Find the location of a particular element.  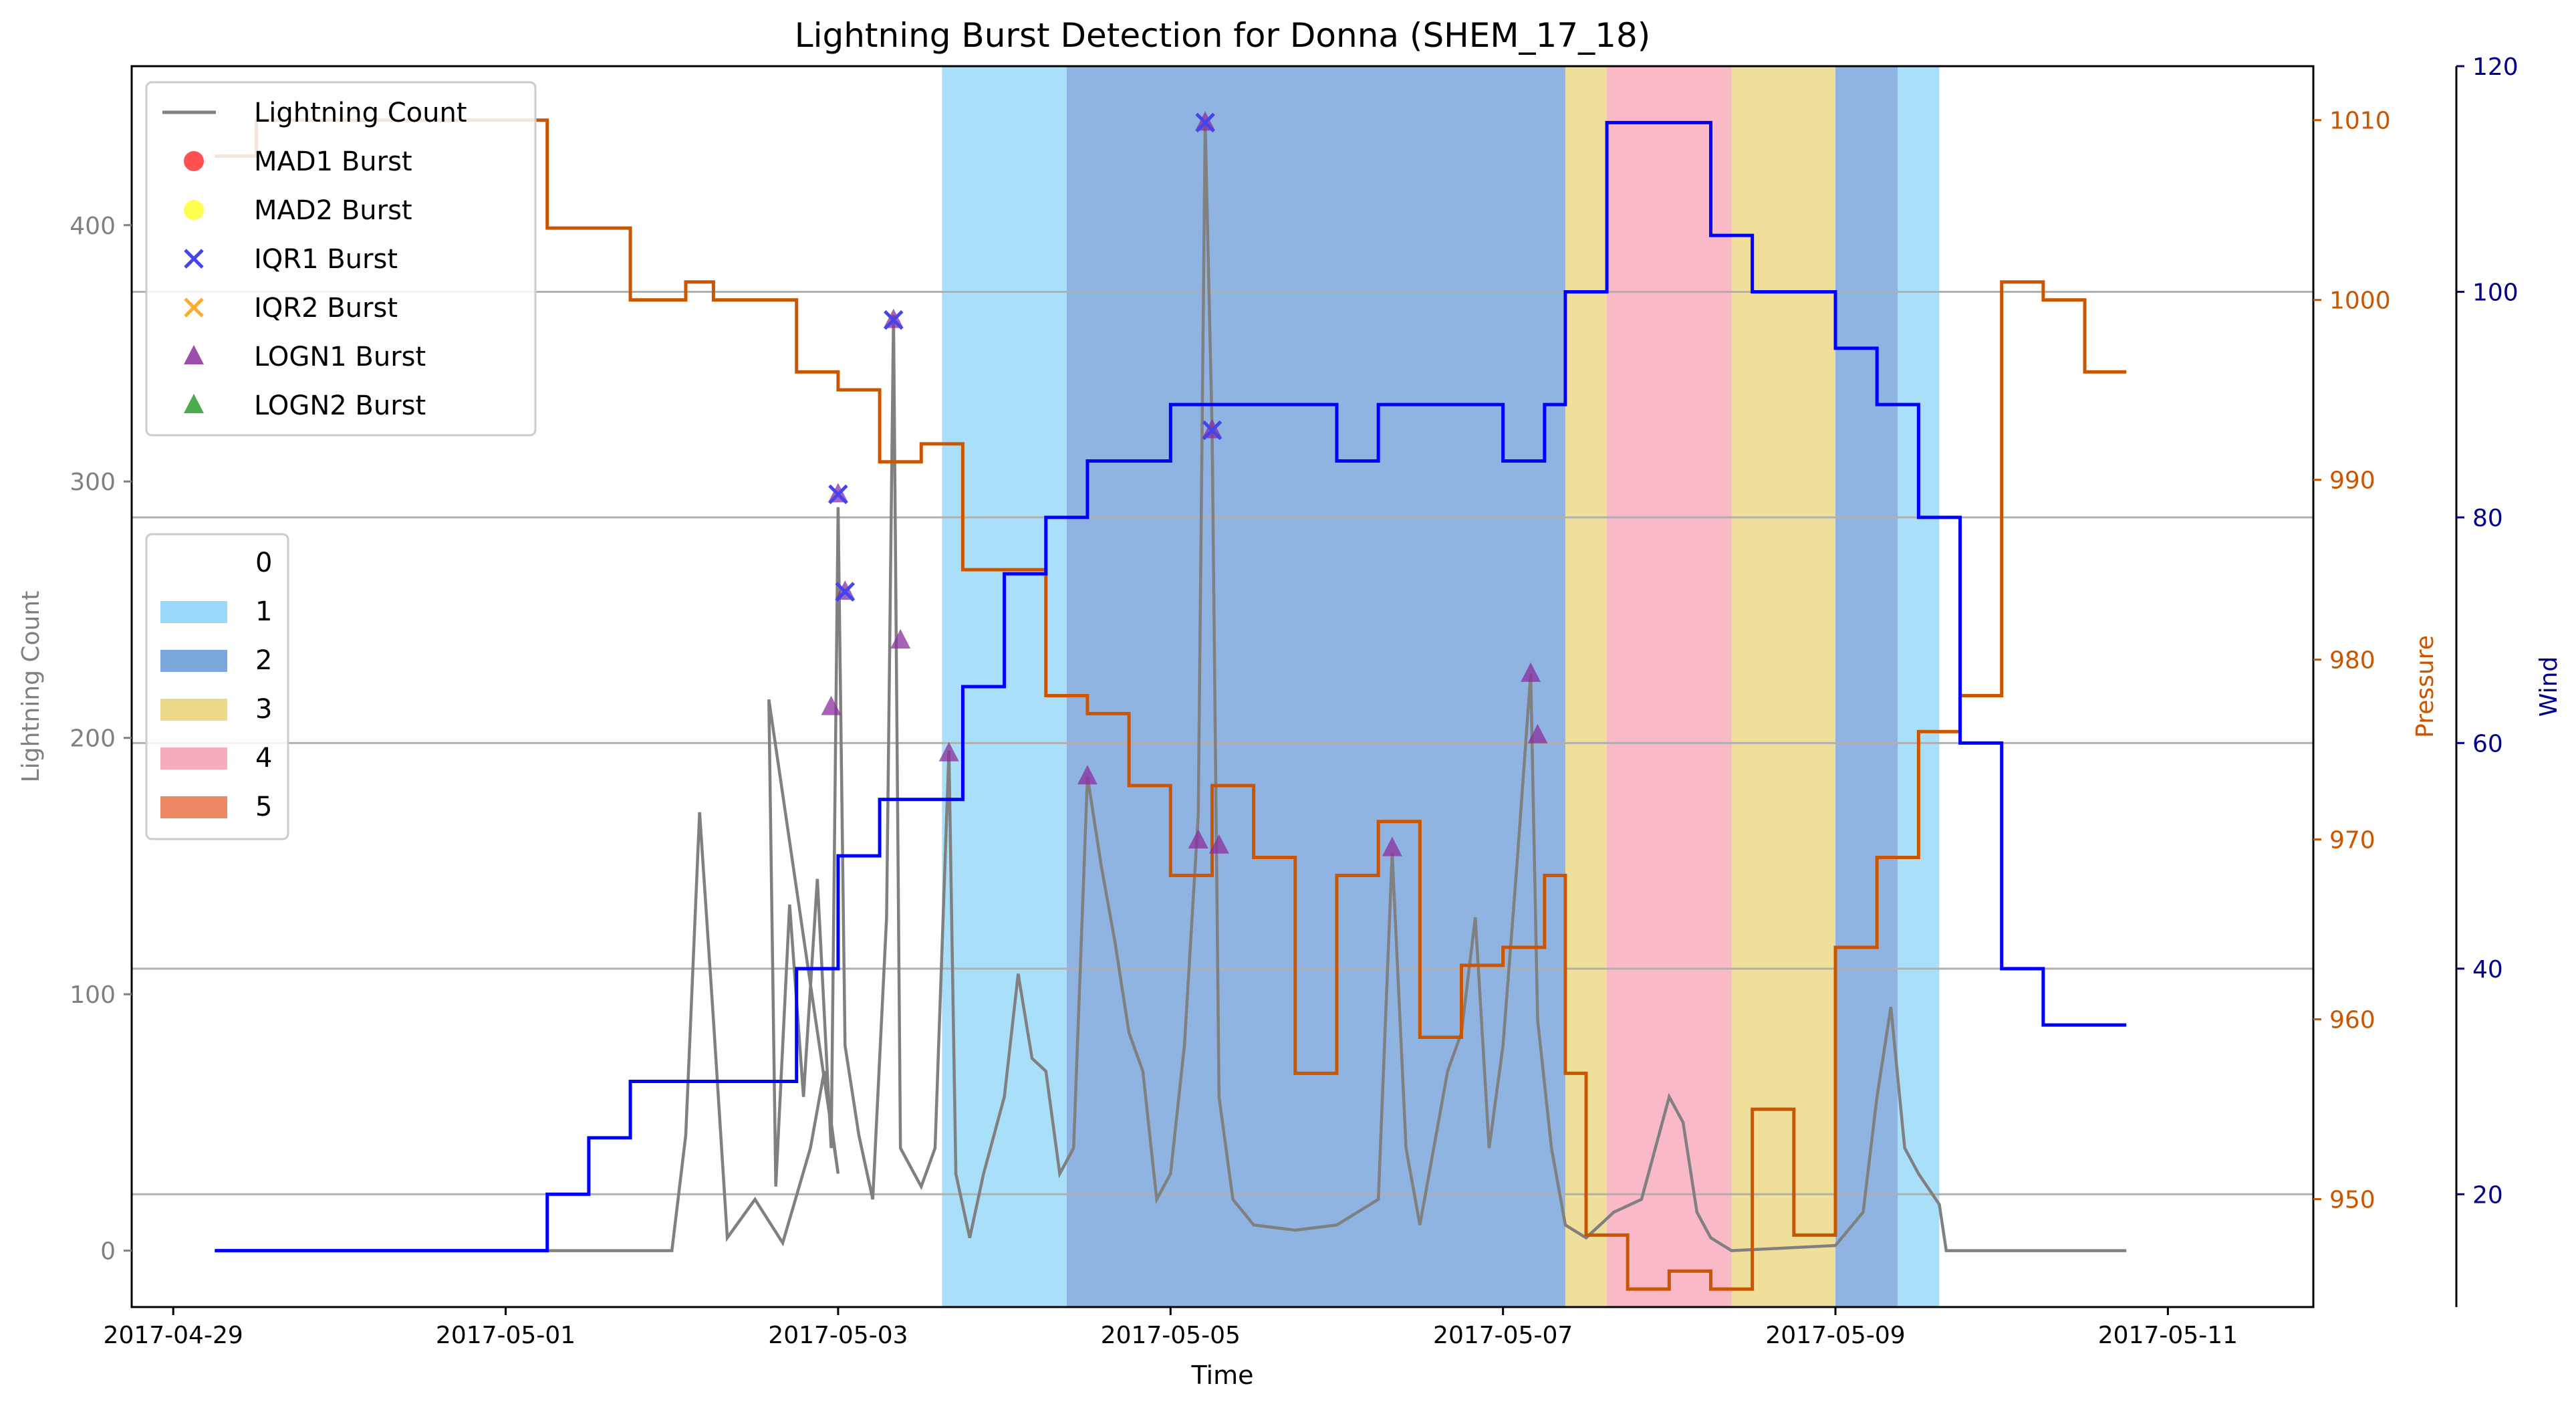

y-axis-wind-label: Wind is located at coordinates (2549, 687).